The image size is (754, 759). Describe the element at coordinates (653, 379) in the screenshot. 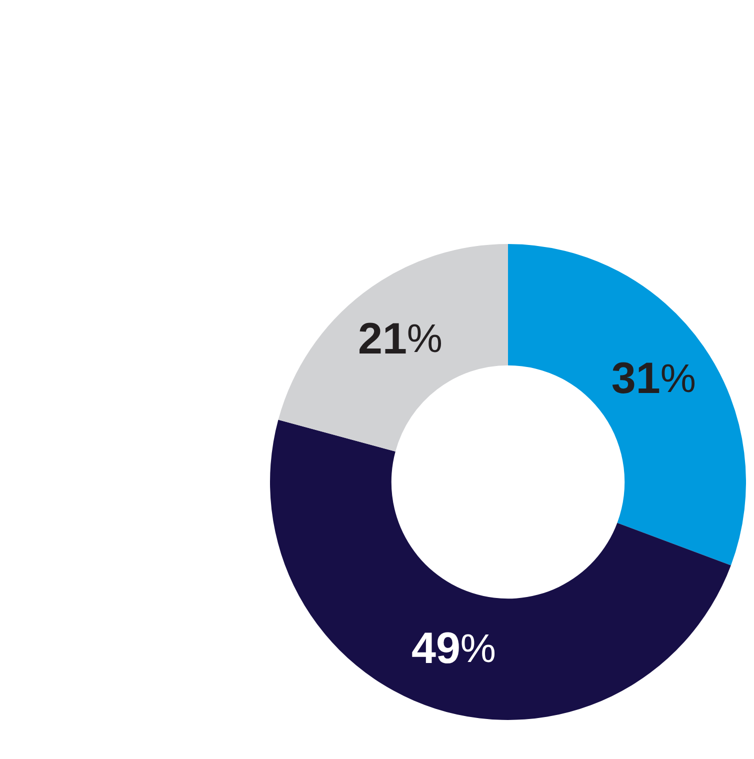

I see `data-label: 31%` at that location.